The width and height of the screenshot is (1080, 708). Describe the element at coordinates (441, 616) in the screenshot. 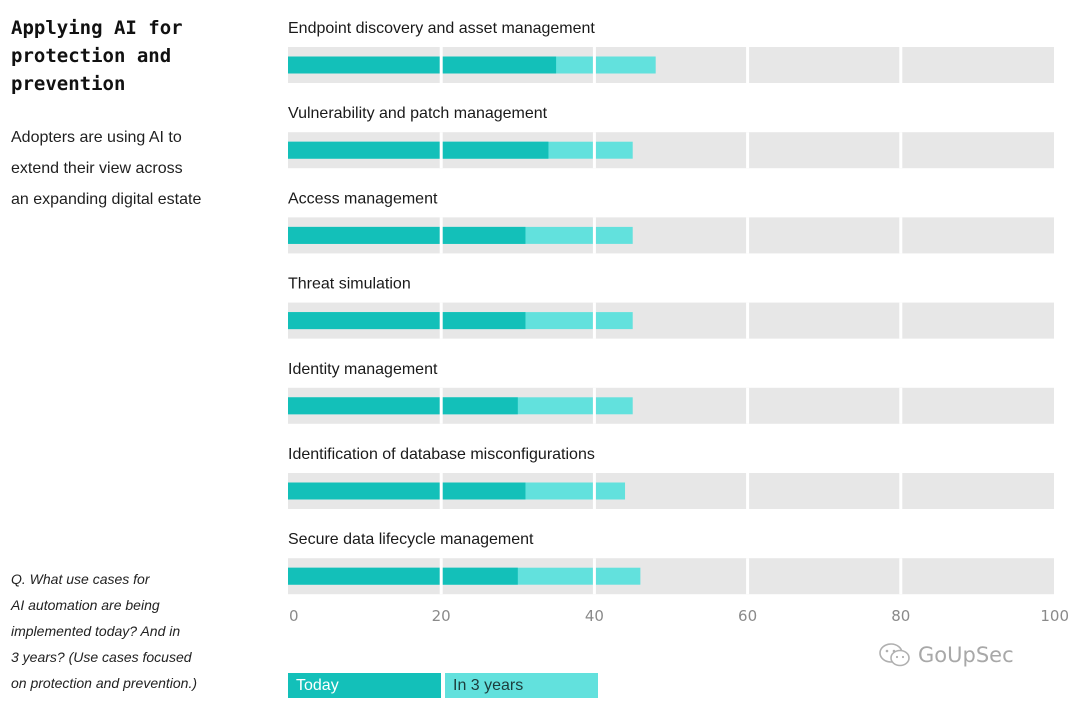

I see `x-tick-label: 20` at that location.